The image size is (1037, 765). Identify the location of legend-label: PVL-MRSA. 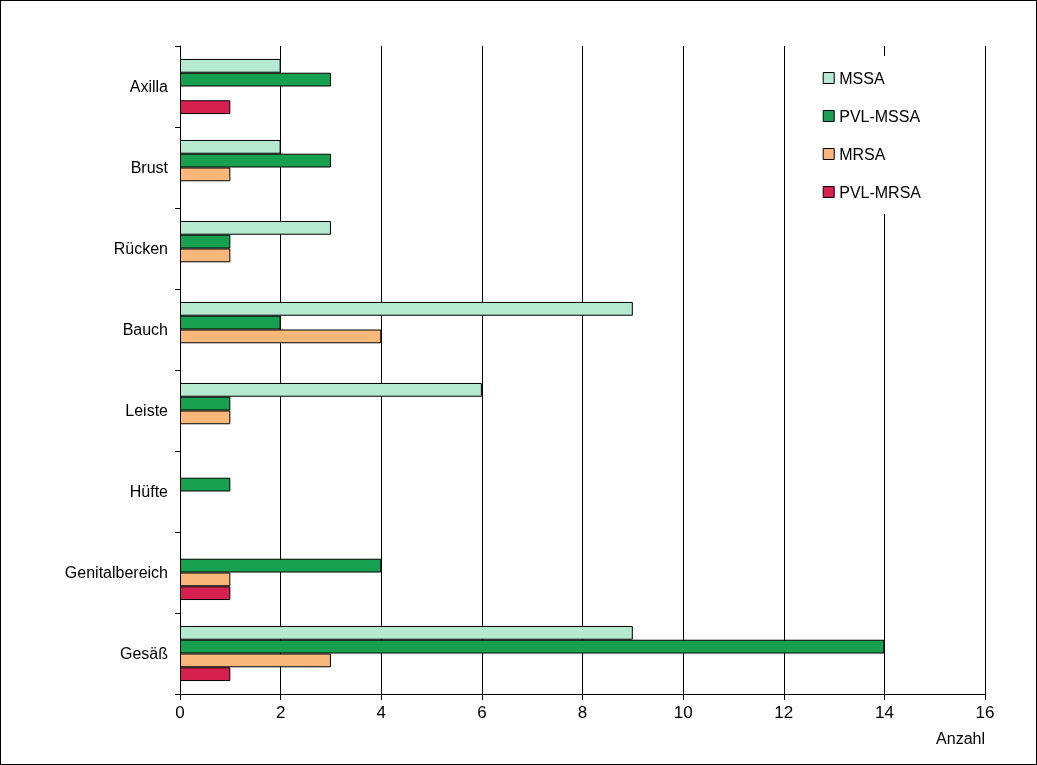
(880, 192).